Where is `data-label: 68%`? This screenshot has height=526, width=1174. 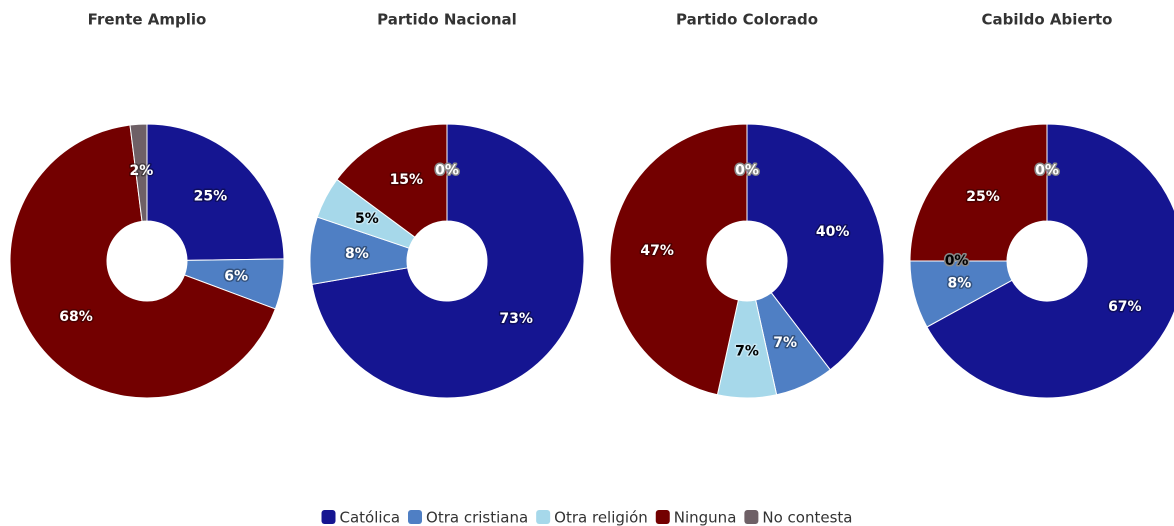 data-label: 68% is located at coordinates (76, 317).